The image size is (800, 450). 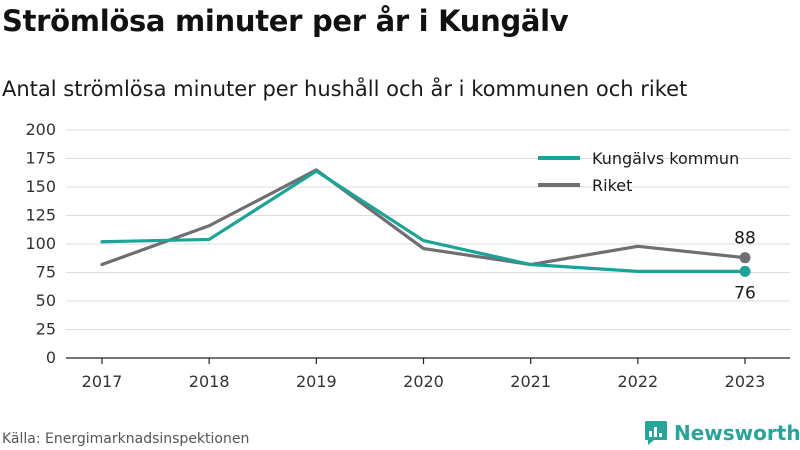 What do you see at coordinates (40, 186) in the screenshot?
I see `y-tick-label-150: 150` at bounding box center [40, 186].